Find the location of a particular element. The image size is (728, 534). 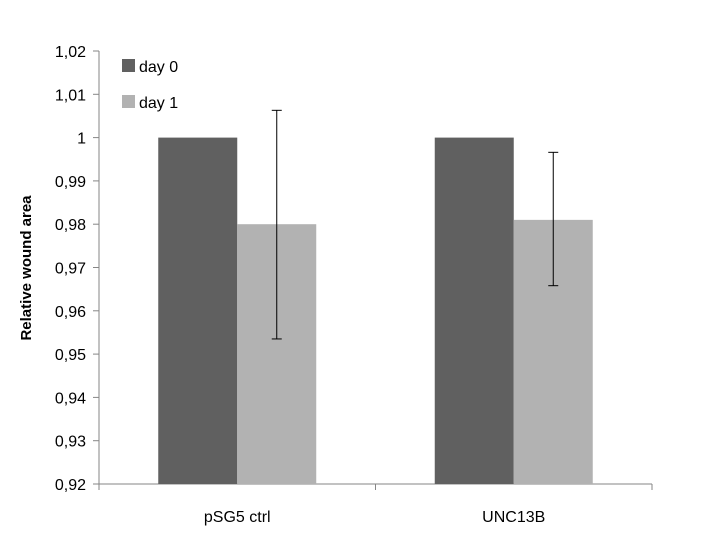

x-tick-labels: pSG5 ctrl UNC13B is located at coordinates (374, 517).